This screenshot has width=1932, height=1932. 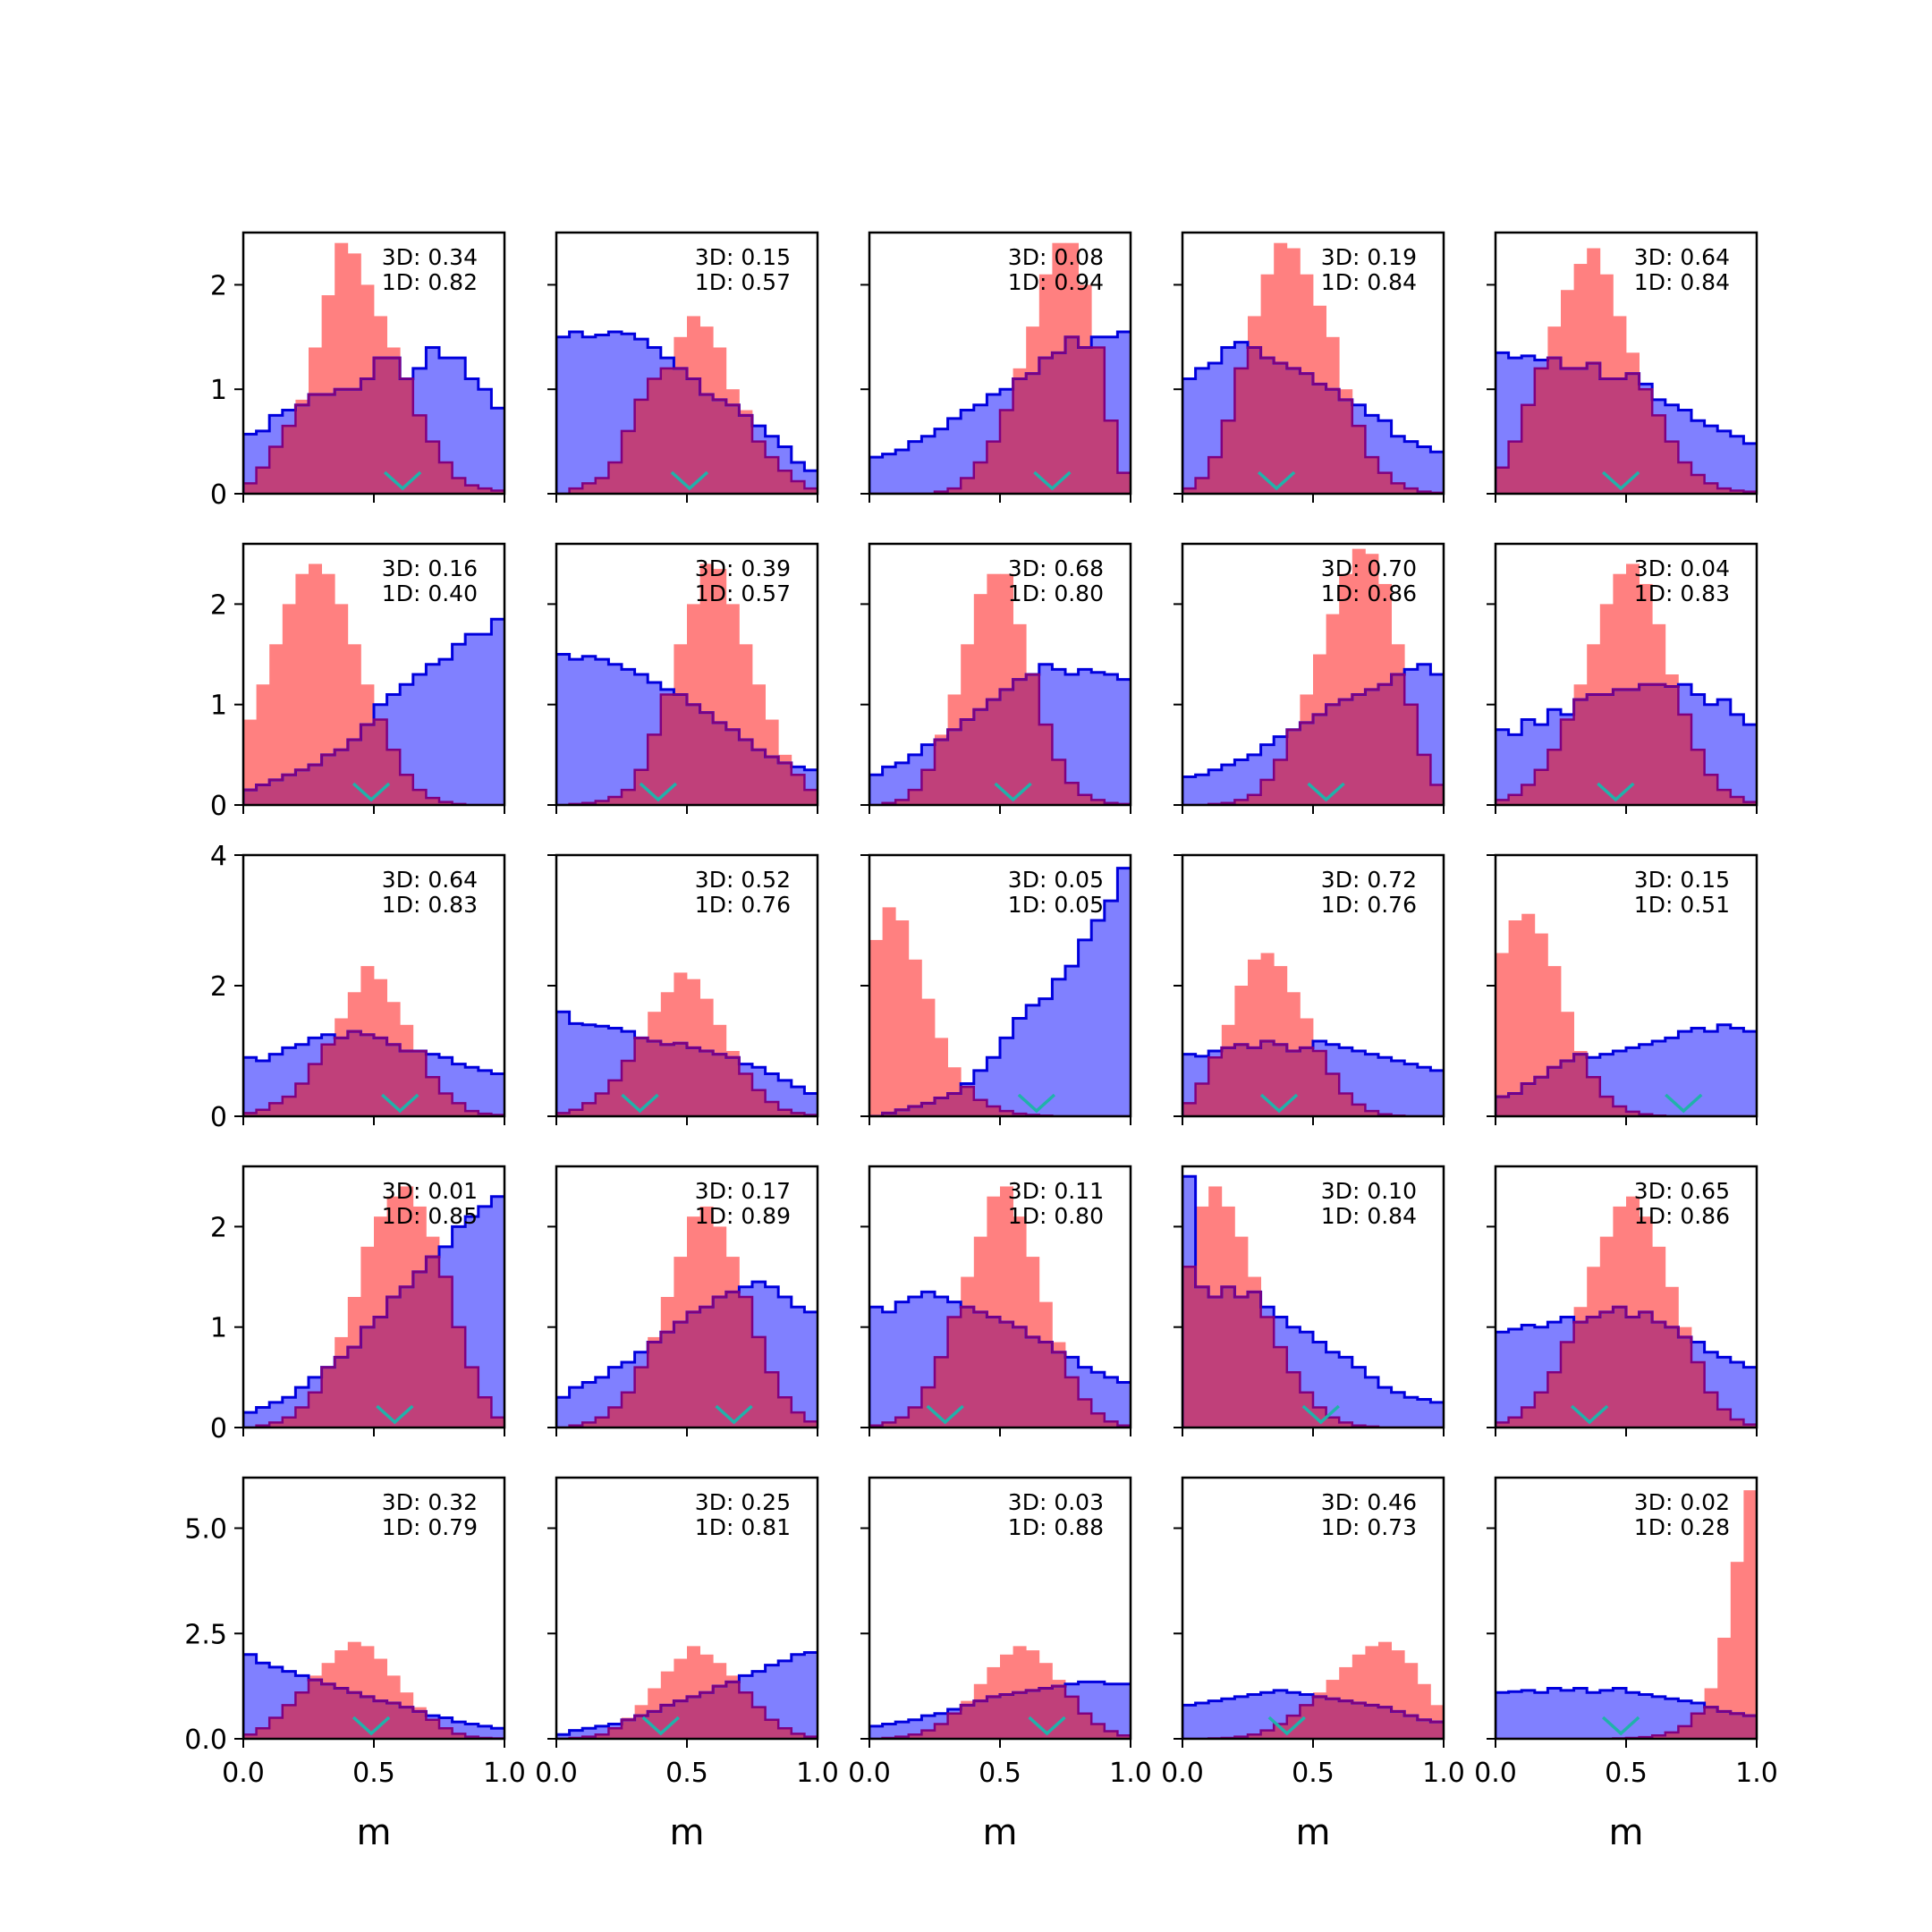 I want to click on annotation-1d: 1D: 0.85, so click(x=430, y=1216).